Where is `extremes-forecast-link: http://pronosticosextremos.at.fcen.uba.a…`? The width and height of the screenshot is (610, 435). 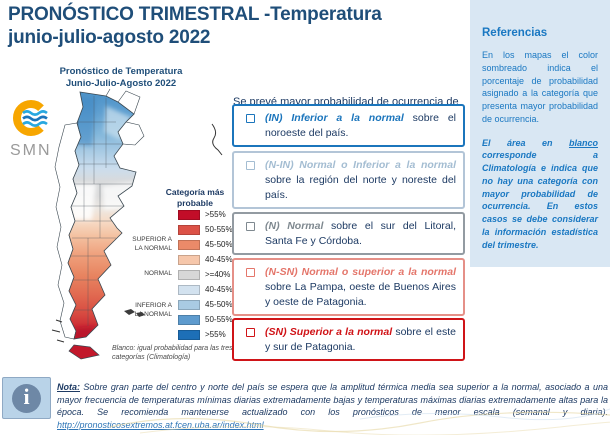 extremes-forecast-link: http://pronosticosextremos.at.fcen.uba.a… is located at coordinates (160, 424).